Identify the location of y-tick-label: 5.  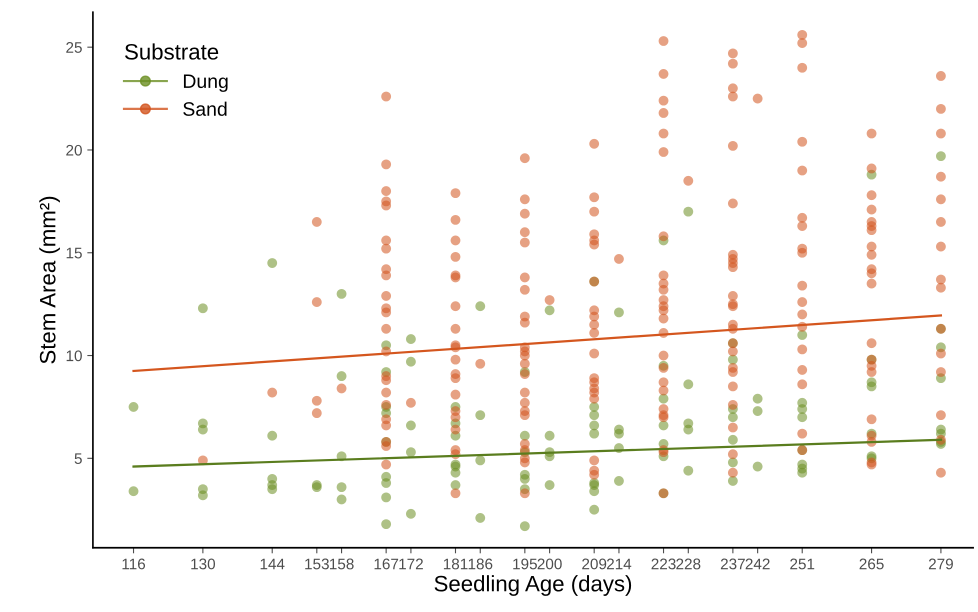
(78, 458).